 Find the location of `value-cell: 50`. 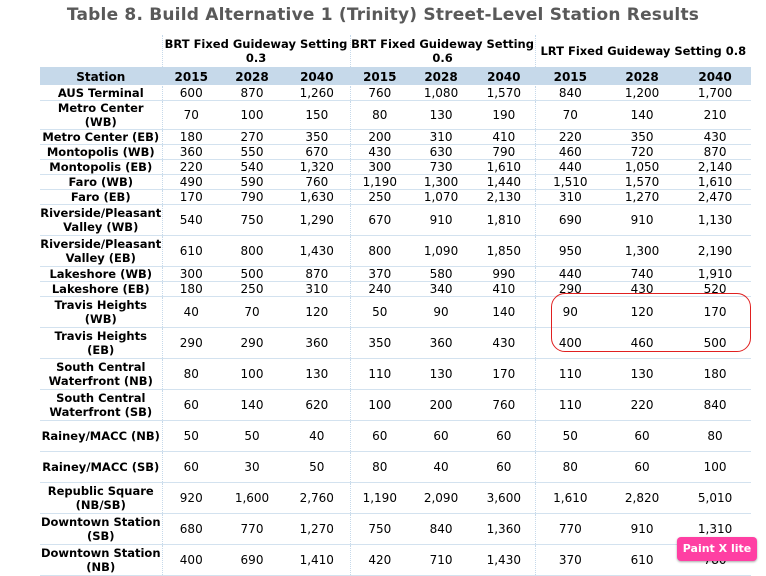

value-cell: 50 is located at coordinates (190, 436).